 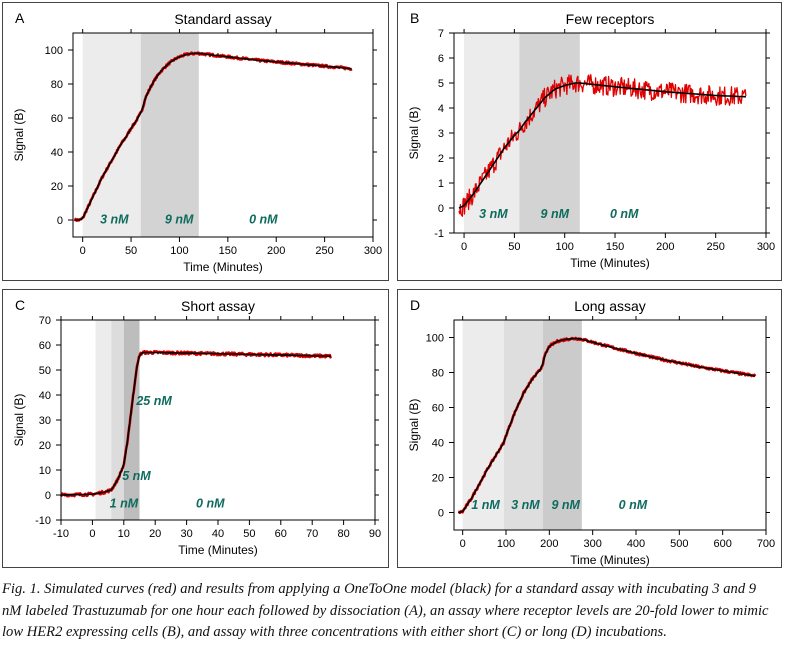 I want to click on y-tick-label: 50, so click(x=45, y=371).